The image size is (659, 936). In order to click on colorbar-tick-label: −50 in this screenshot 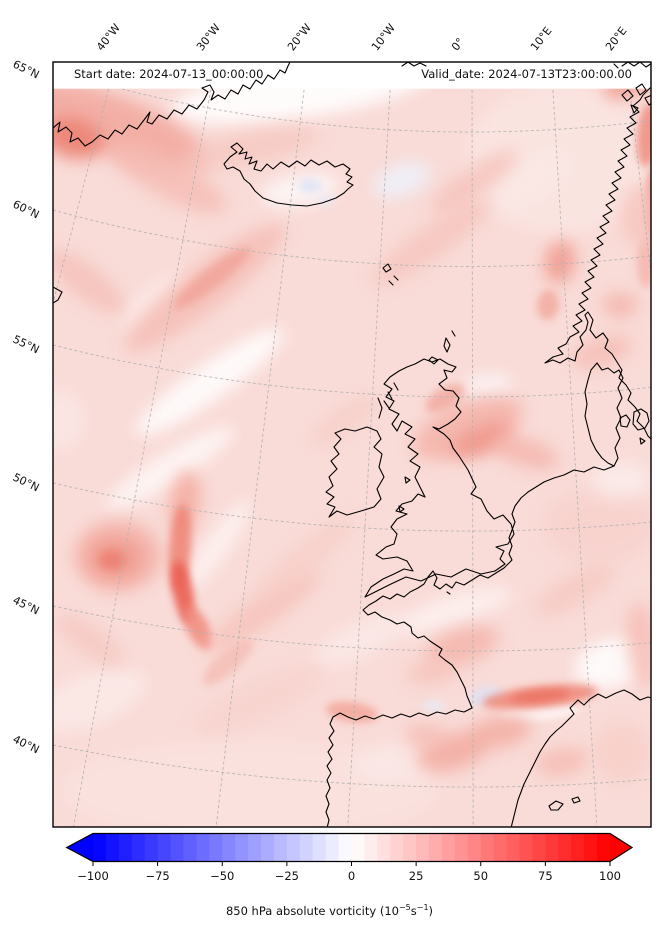, I will do `click(222, 876)`.